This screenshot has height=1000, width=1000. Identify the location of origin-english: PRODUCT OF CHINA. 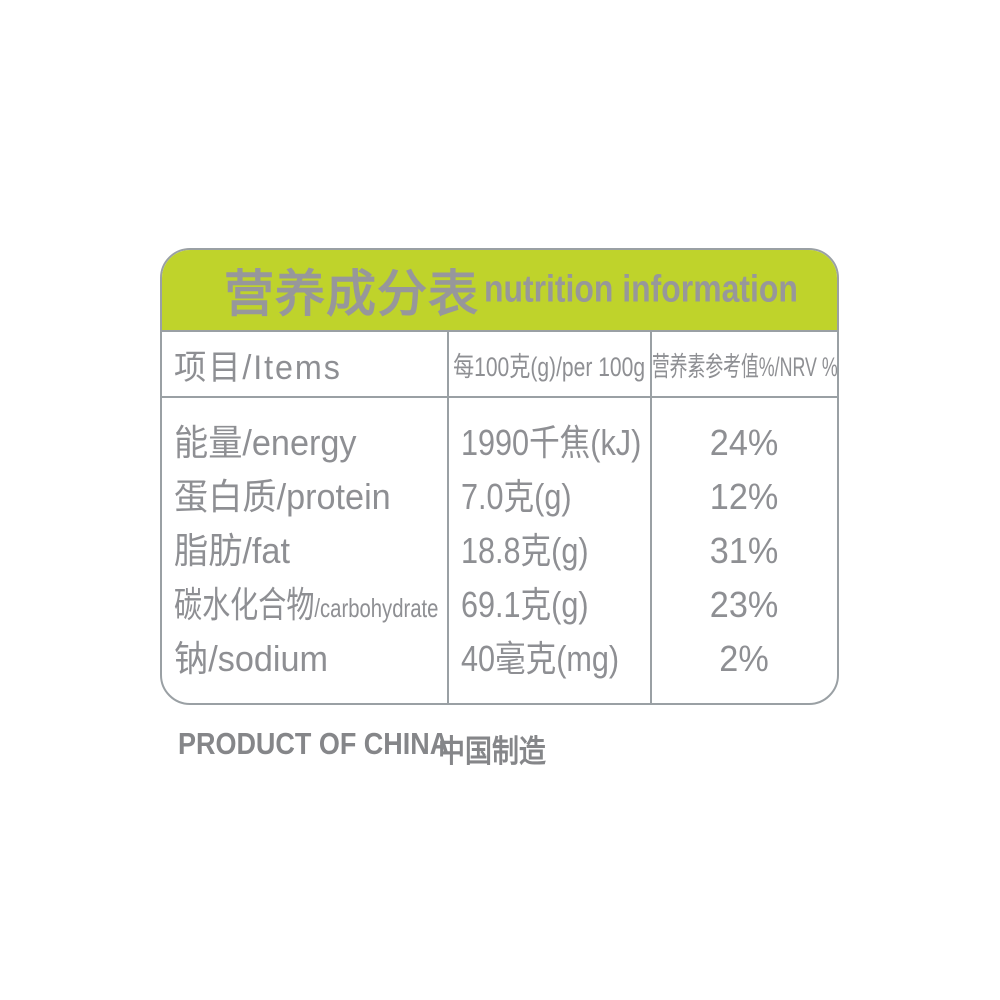
(314, 743).